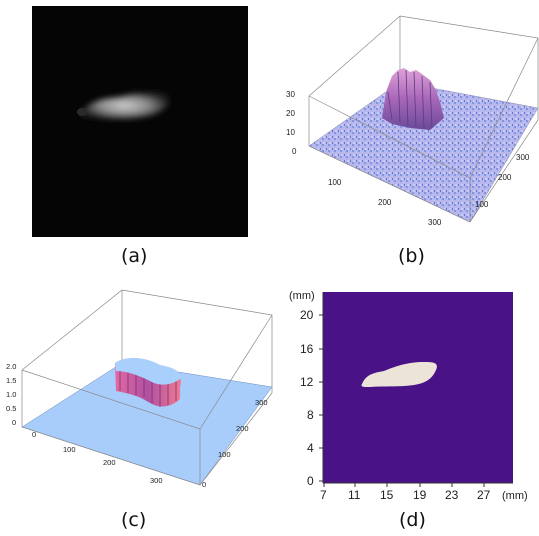 This screenshot has height=536, width=539. I want to click on x-tick-label: 0, so click(34, 434).